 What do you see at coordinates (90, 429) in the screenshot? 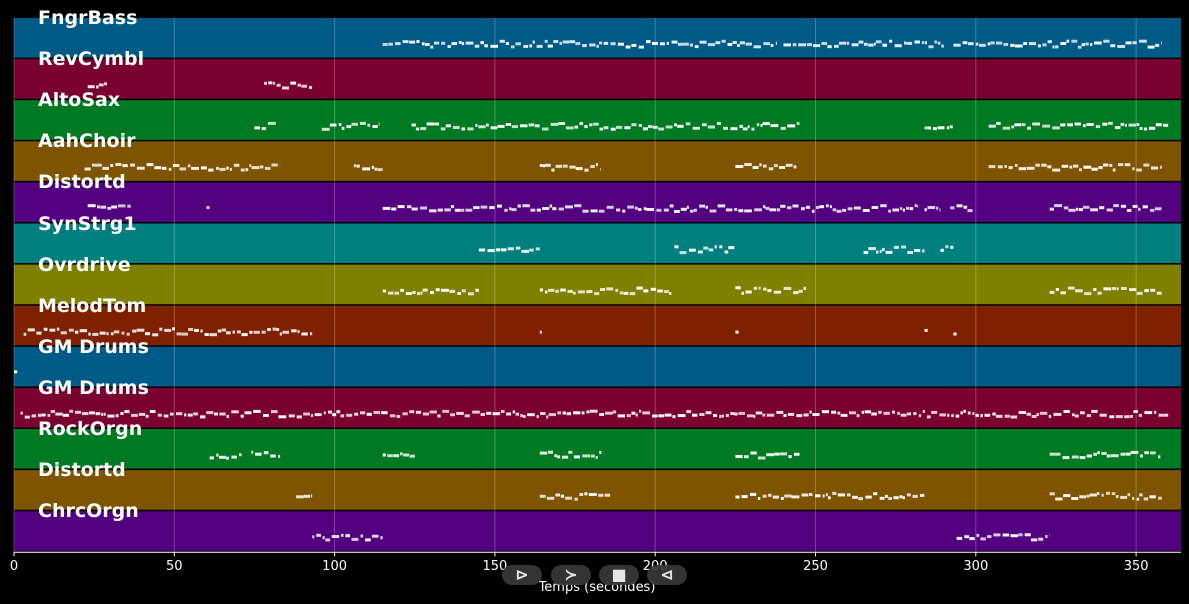
I see `track-label: RockOrgn` at bounding box center [90, 429].